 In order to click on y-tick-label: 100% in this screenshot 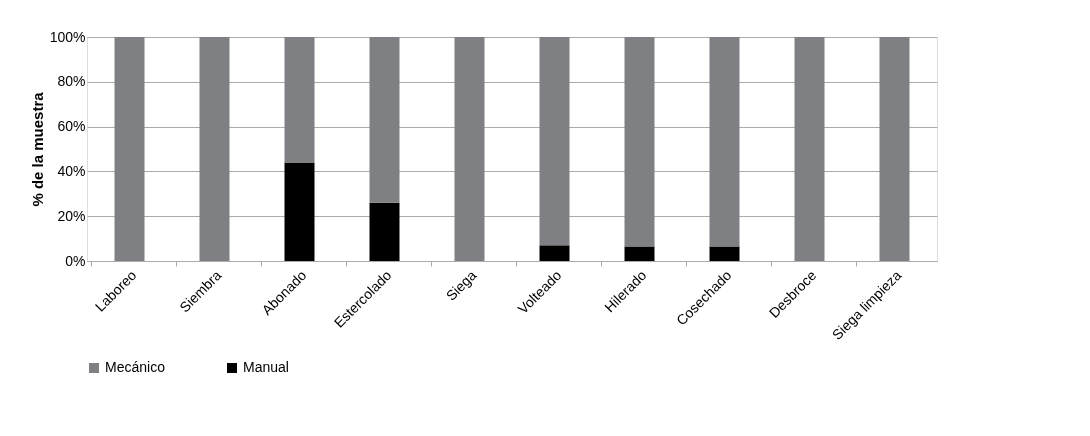, I will do `click(67, 36)`.